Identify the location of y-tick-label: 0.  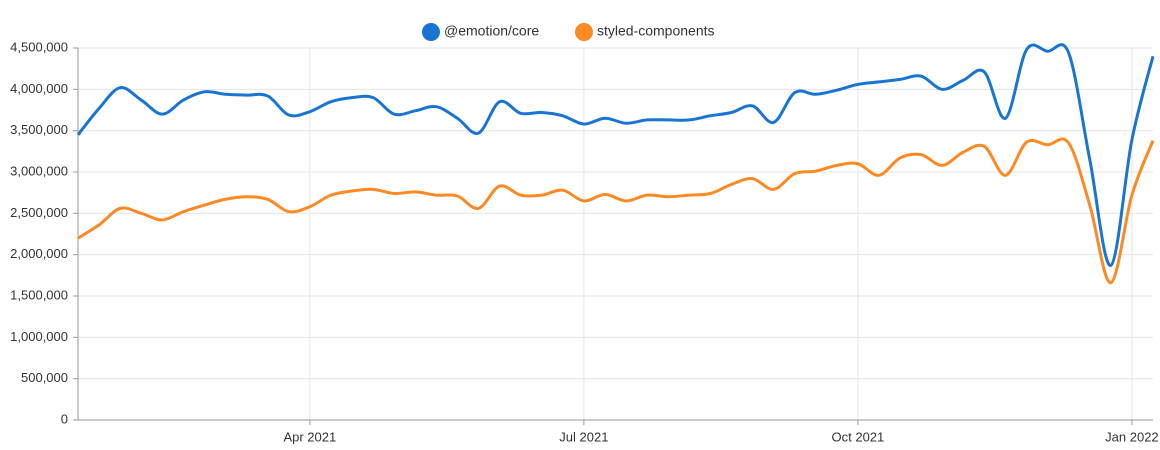
(64, 418).